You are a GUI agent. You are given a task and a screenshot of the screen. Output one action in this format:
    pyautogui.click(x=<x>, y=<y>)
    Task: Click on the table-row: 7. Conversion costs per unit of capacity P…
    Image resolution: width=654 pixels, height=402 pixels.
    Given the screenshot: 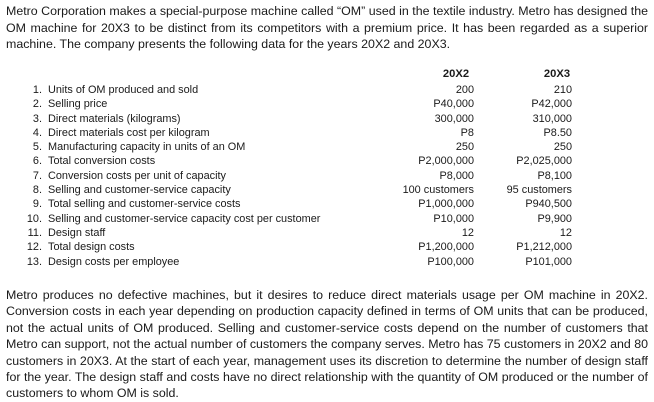 What is the action you would take?
    pyautogui.click(x=327, y=176)
    